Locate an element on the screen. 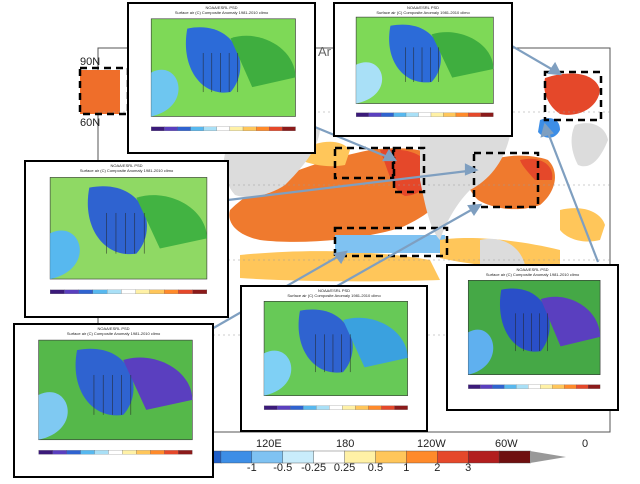 Image resolution: width=640 pixels, height=484 pixels. colorbar-tick-label: -0.25 is located at coordinates (314, 468).